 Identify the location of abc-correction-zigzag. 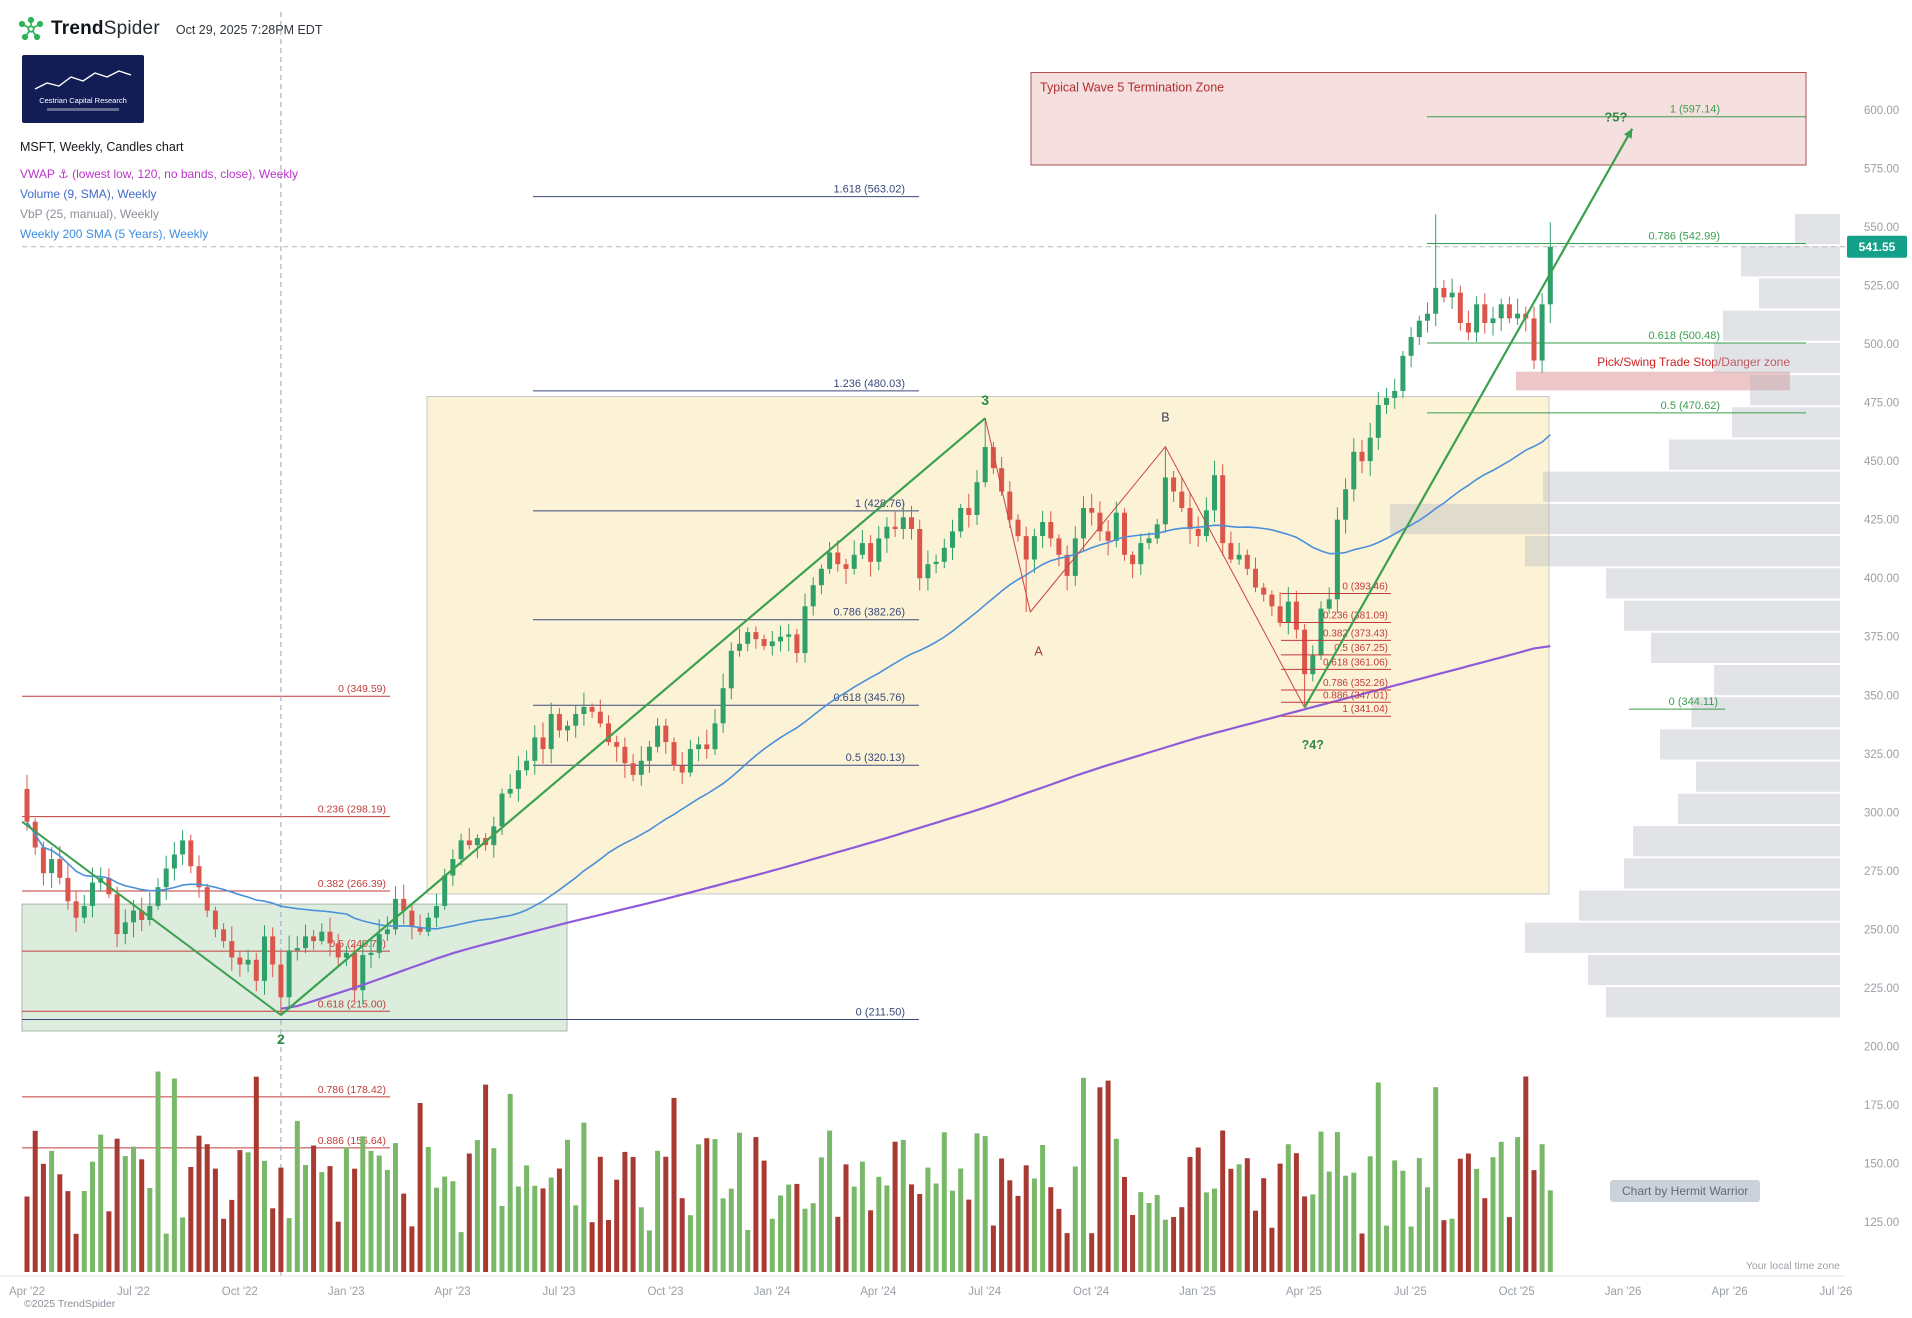
(1145, 563).